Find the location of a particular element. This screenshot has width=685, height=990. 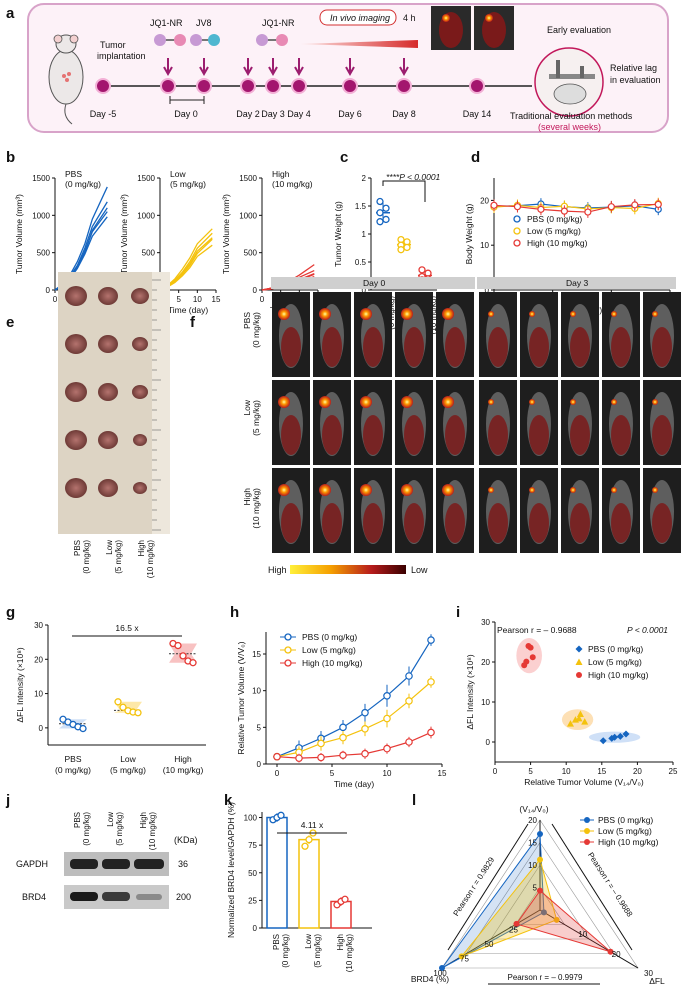

imaging-time: 4 h is located at coordinates (409, 18).